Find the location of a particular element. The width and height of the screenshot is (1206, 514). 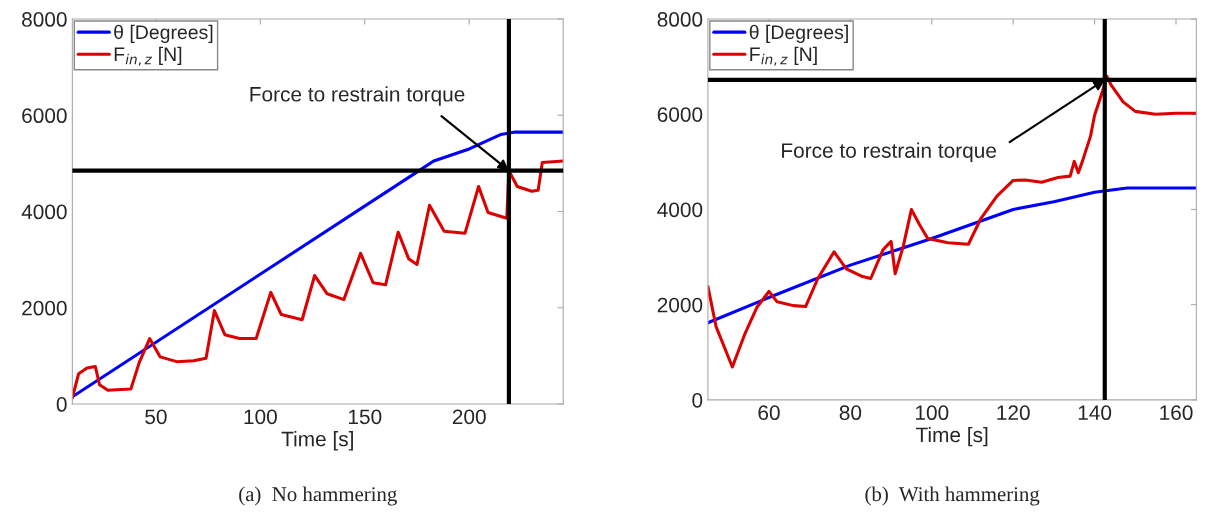

x-tick-label: 150 is located at coordinates (365, 417).